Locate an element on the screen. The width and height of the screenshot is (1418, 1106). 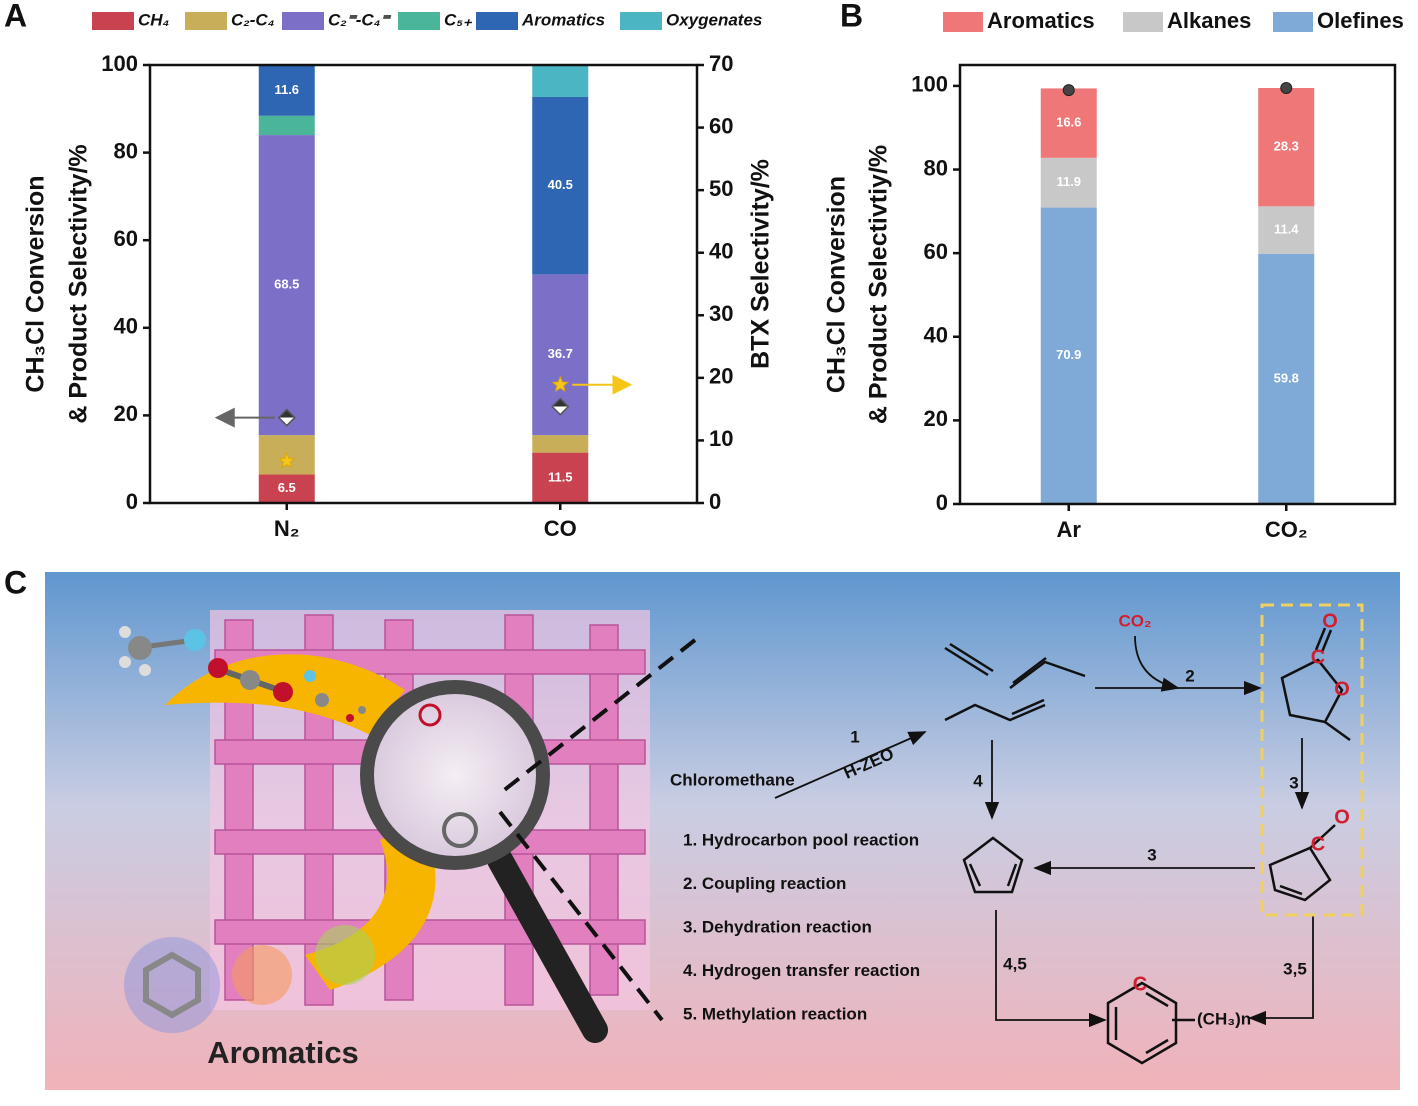
co2-label: CO₂ is located at coordinates (1134, 620).